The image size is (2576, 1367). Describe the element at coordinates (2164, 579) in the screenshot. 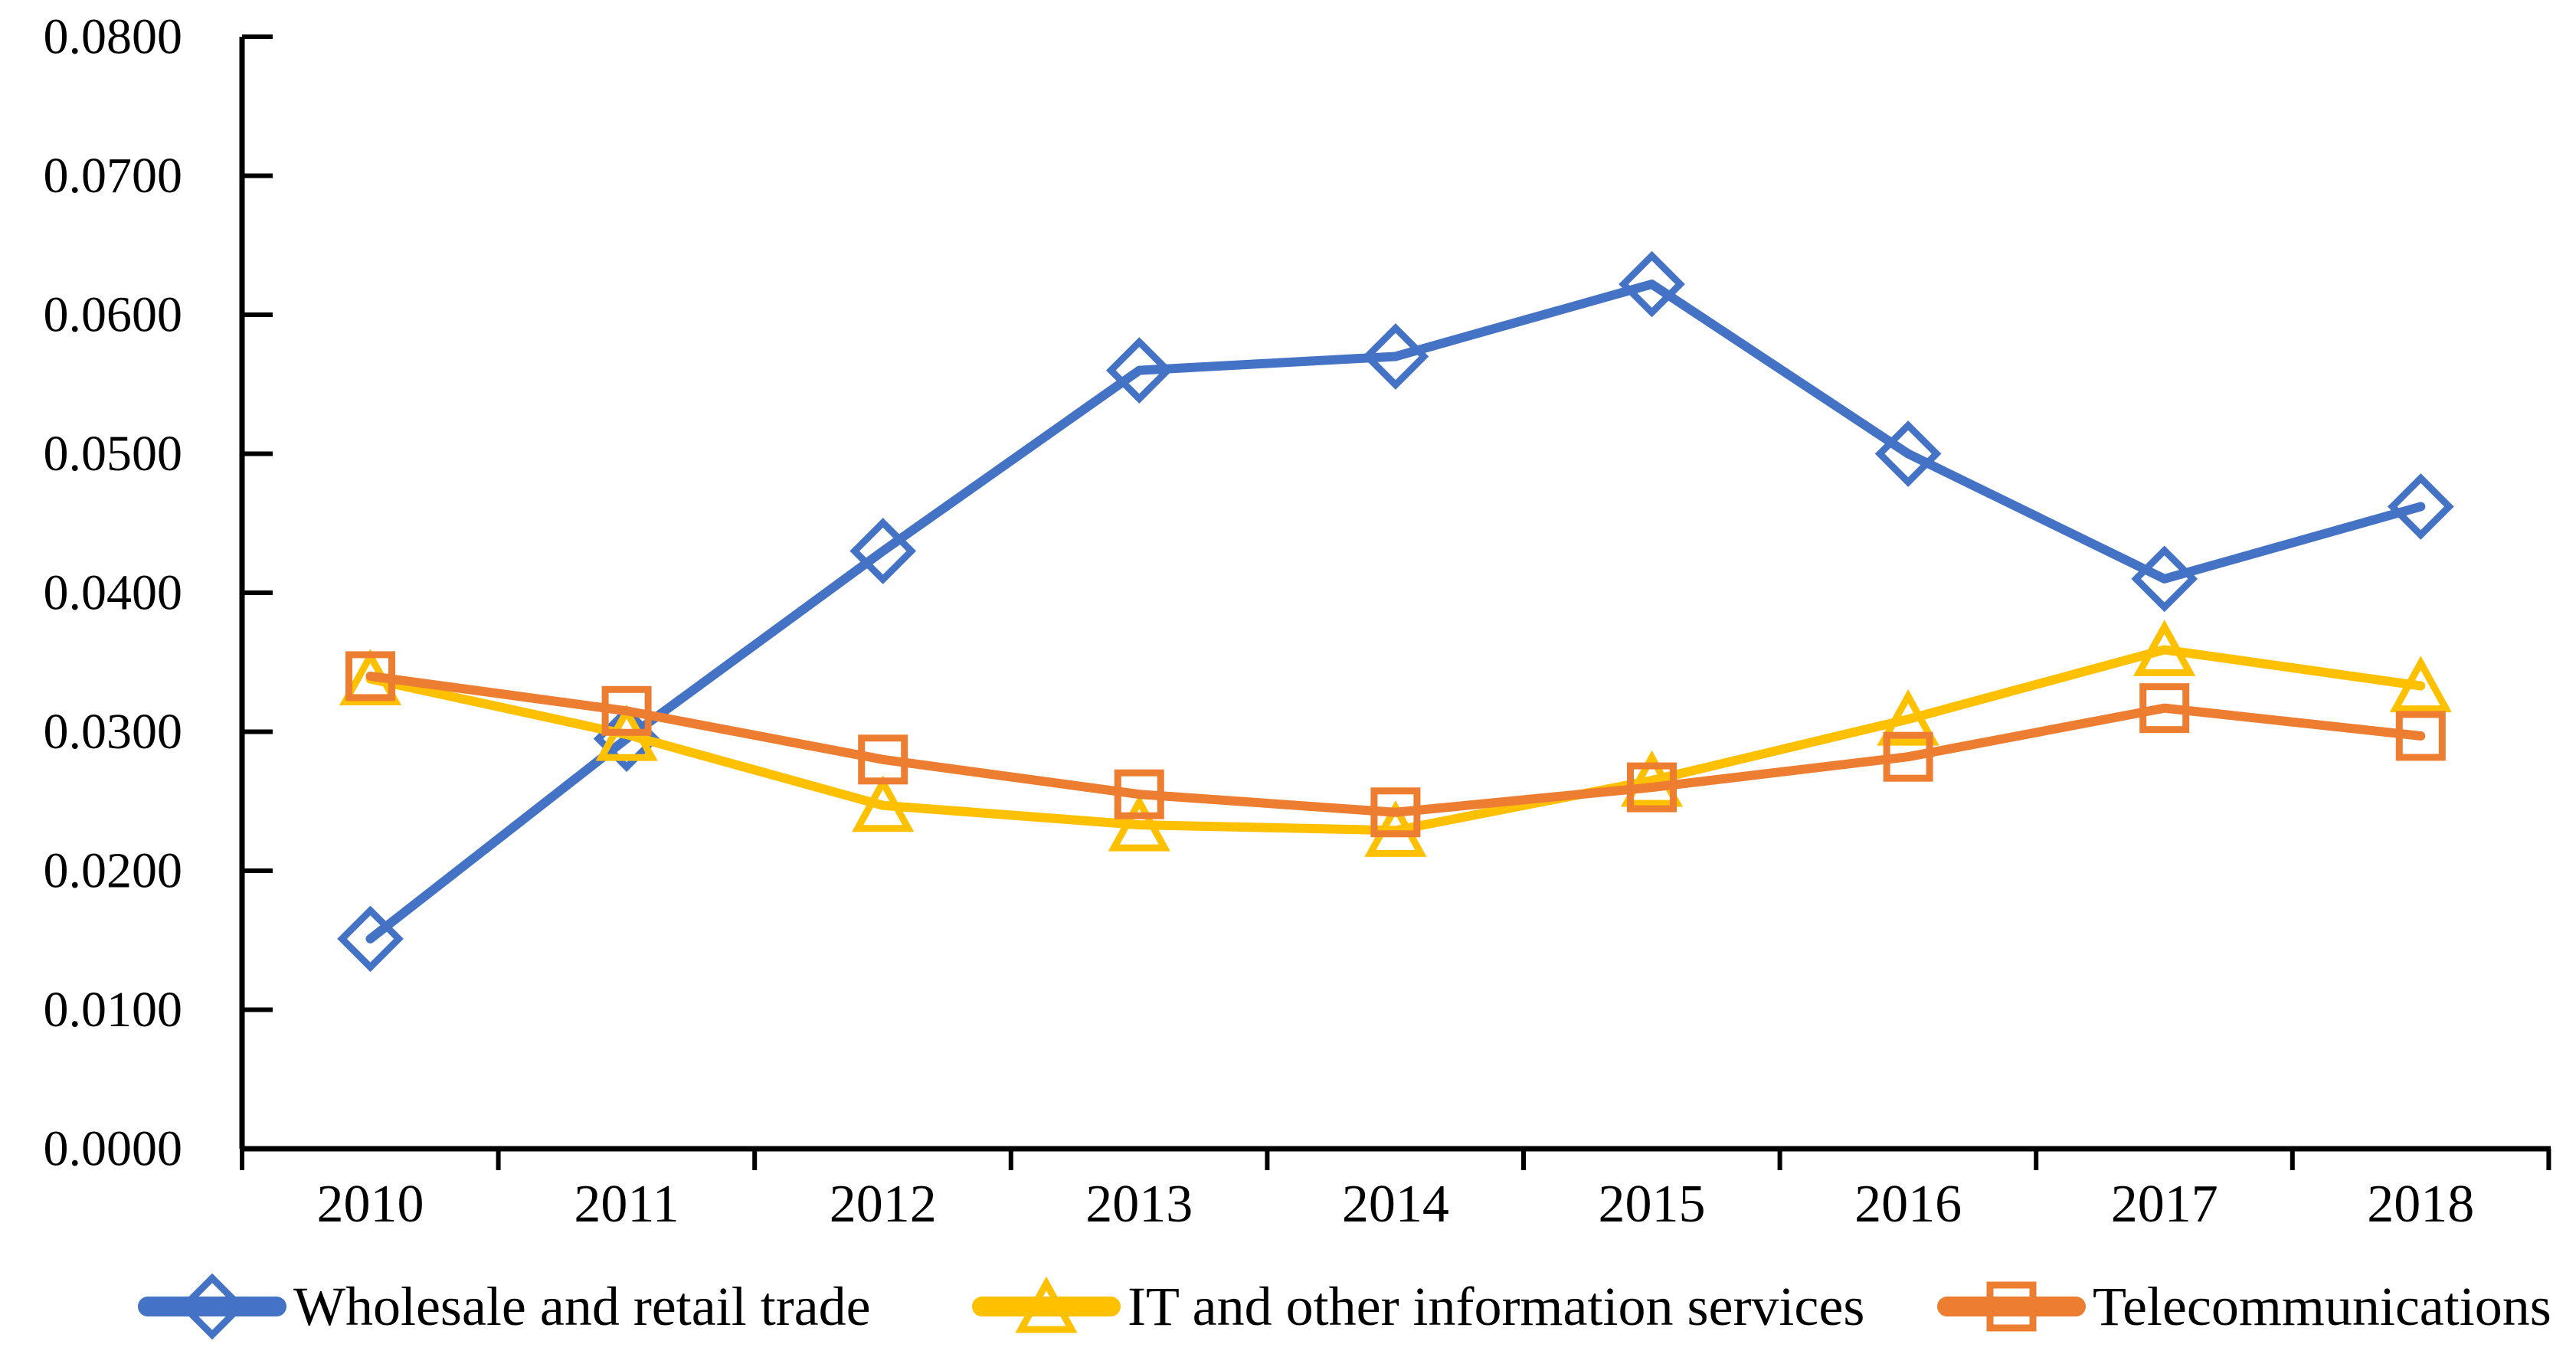

I see `marker-diamond-wholesale-and-retail-trade-2017` at that location.